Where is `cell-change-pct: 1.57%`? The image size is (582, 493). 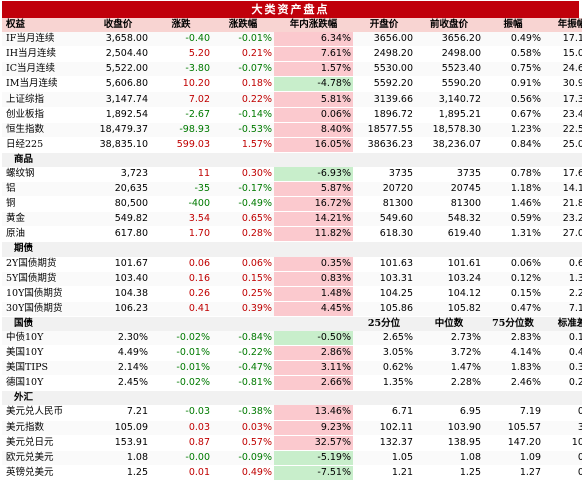
cell-change-pct: 1.57% is located at coordinates (243, 145).